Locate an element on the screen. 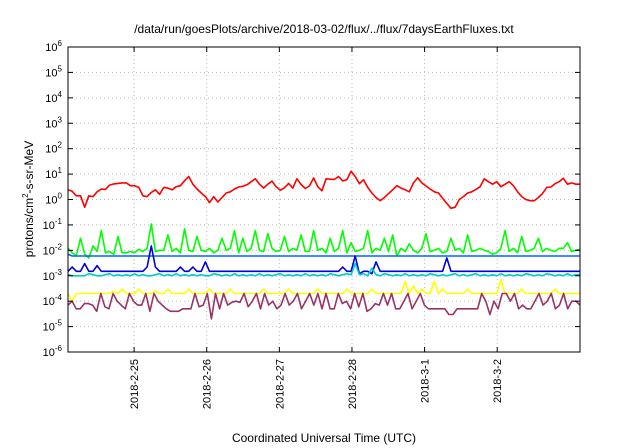  y-tick-exponent: -1 is located at coordinates (59, 221).